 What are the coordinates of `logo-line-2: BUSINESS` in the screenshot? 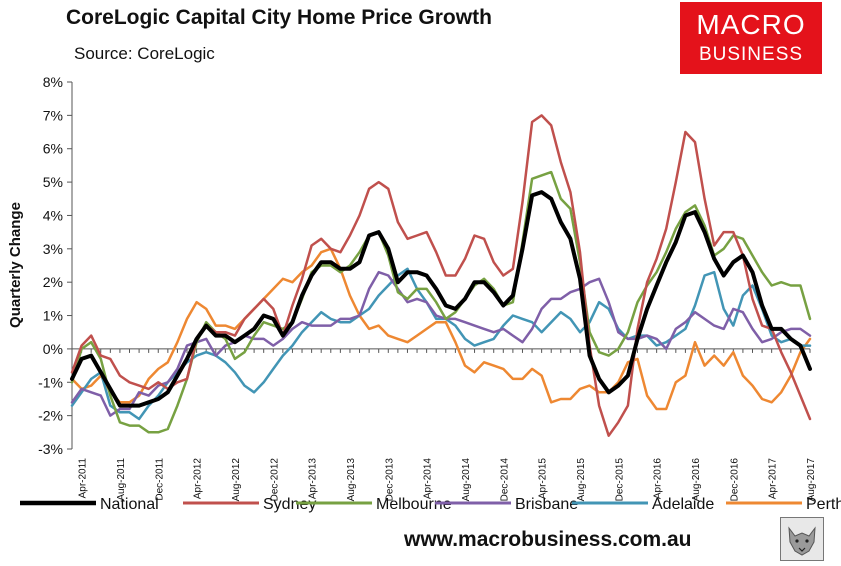 It's located at (751, 54).